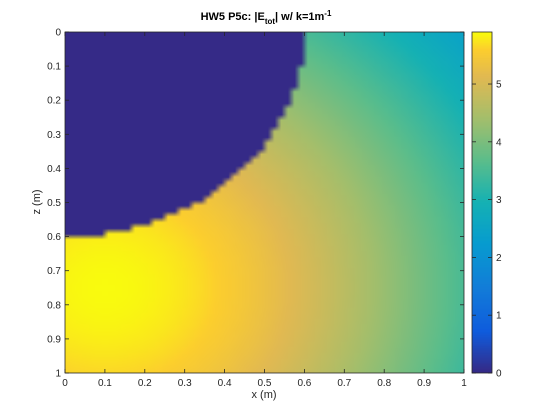  I want to click on y-tick-label: 0.4, so click(54, 169).